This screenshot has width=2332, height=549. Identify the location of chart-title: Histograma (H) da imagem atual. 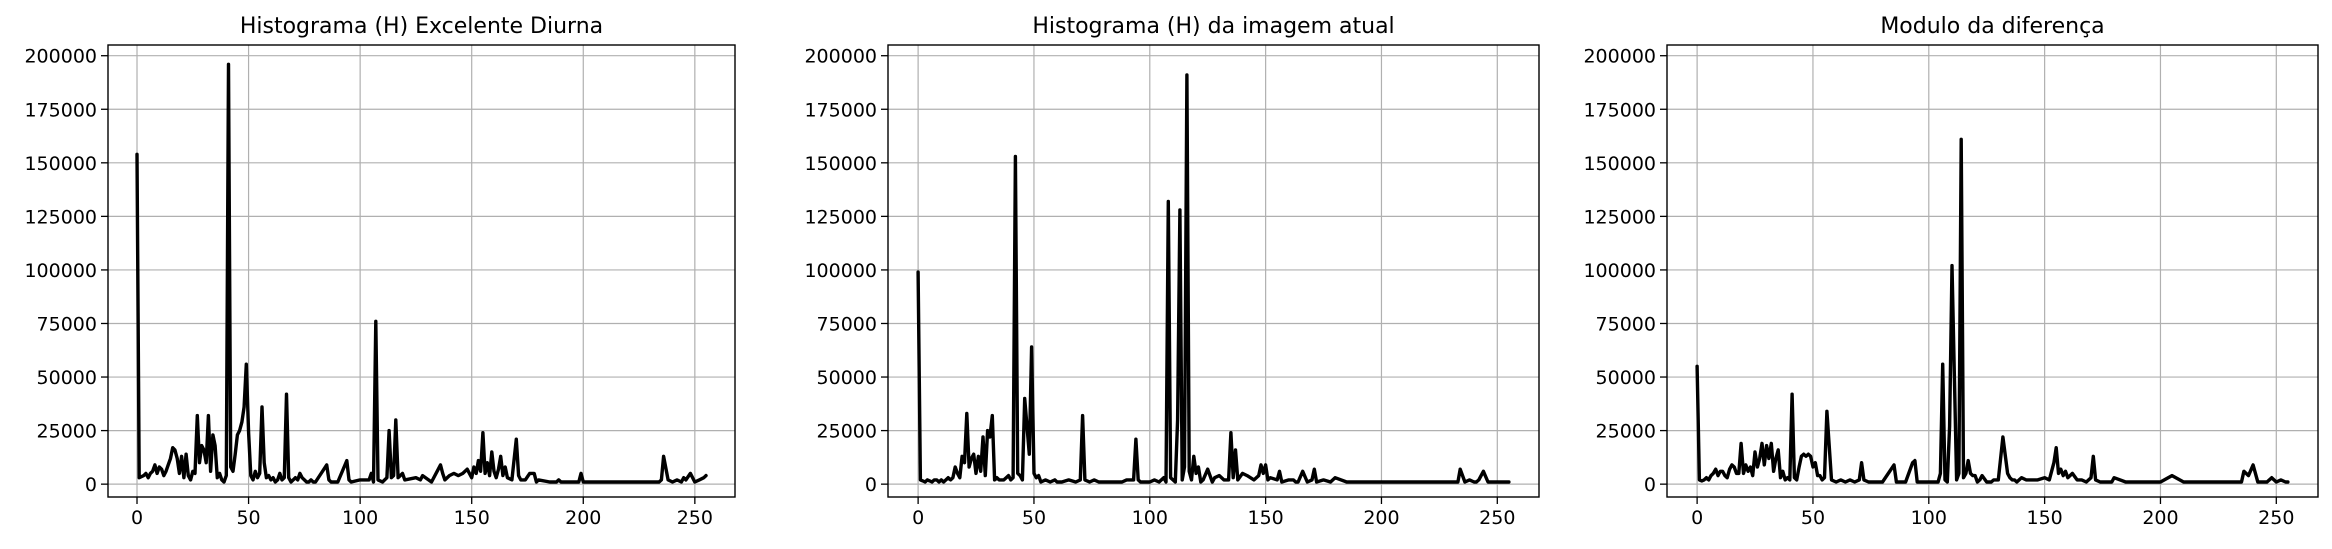
(1213, 26).